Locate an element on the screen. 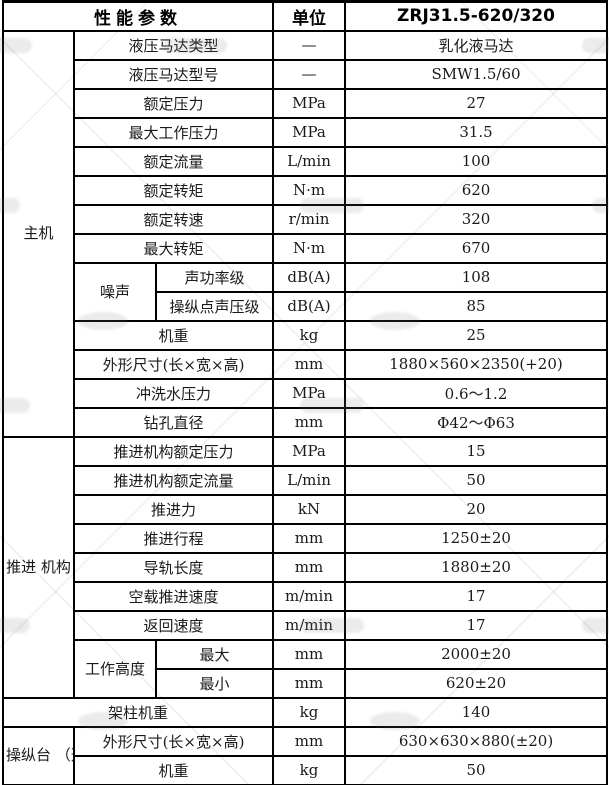 This screenshot has width=609, height=785. value-cell: 乳化液马达 is located at coordinates (476, 45).